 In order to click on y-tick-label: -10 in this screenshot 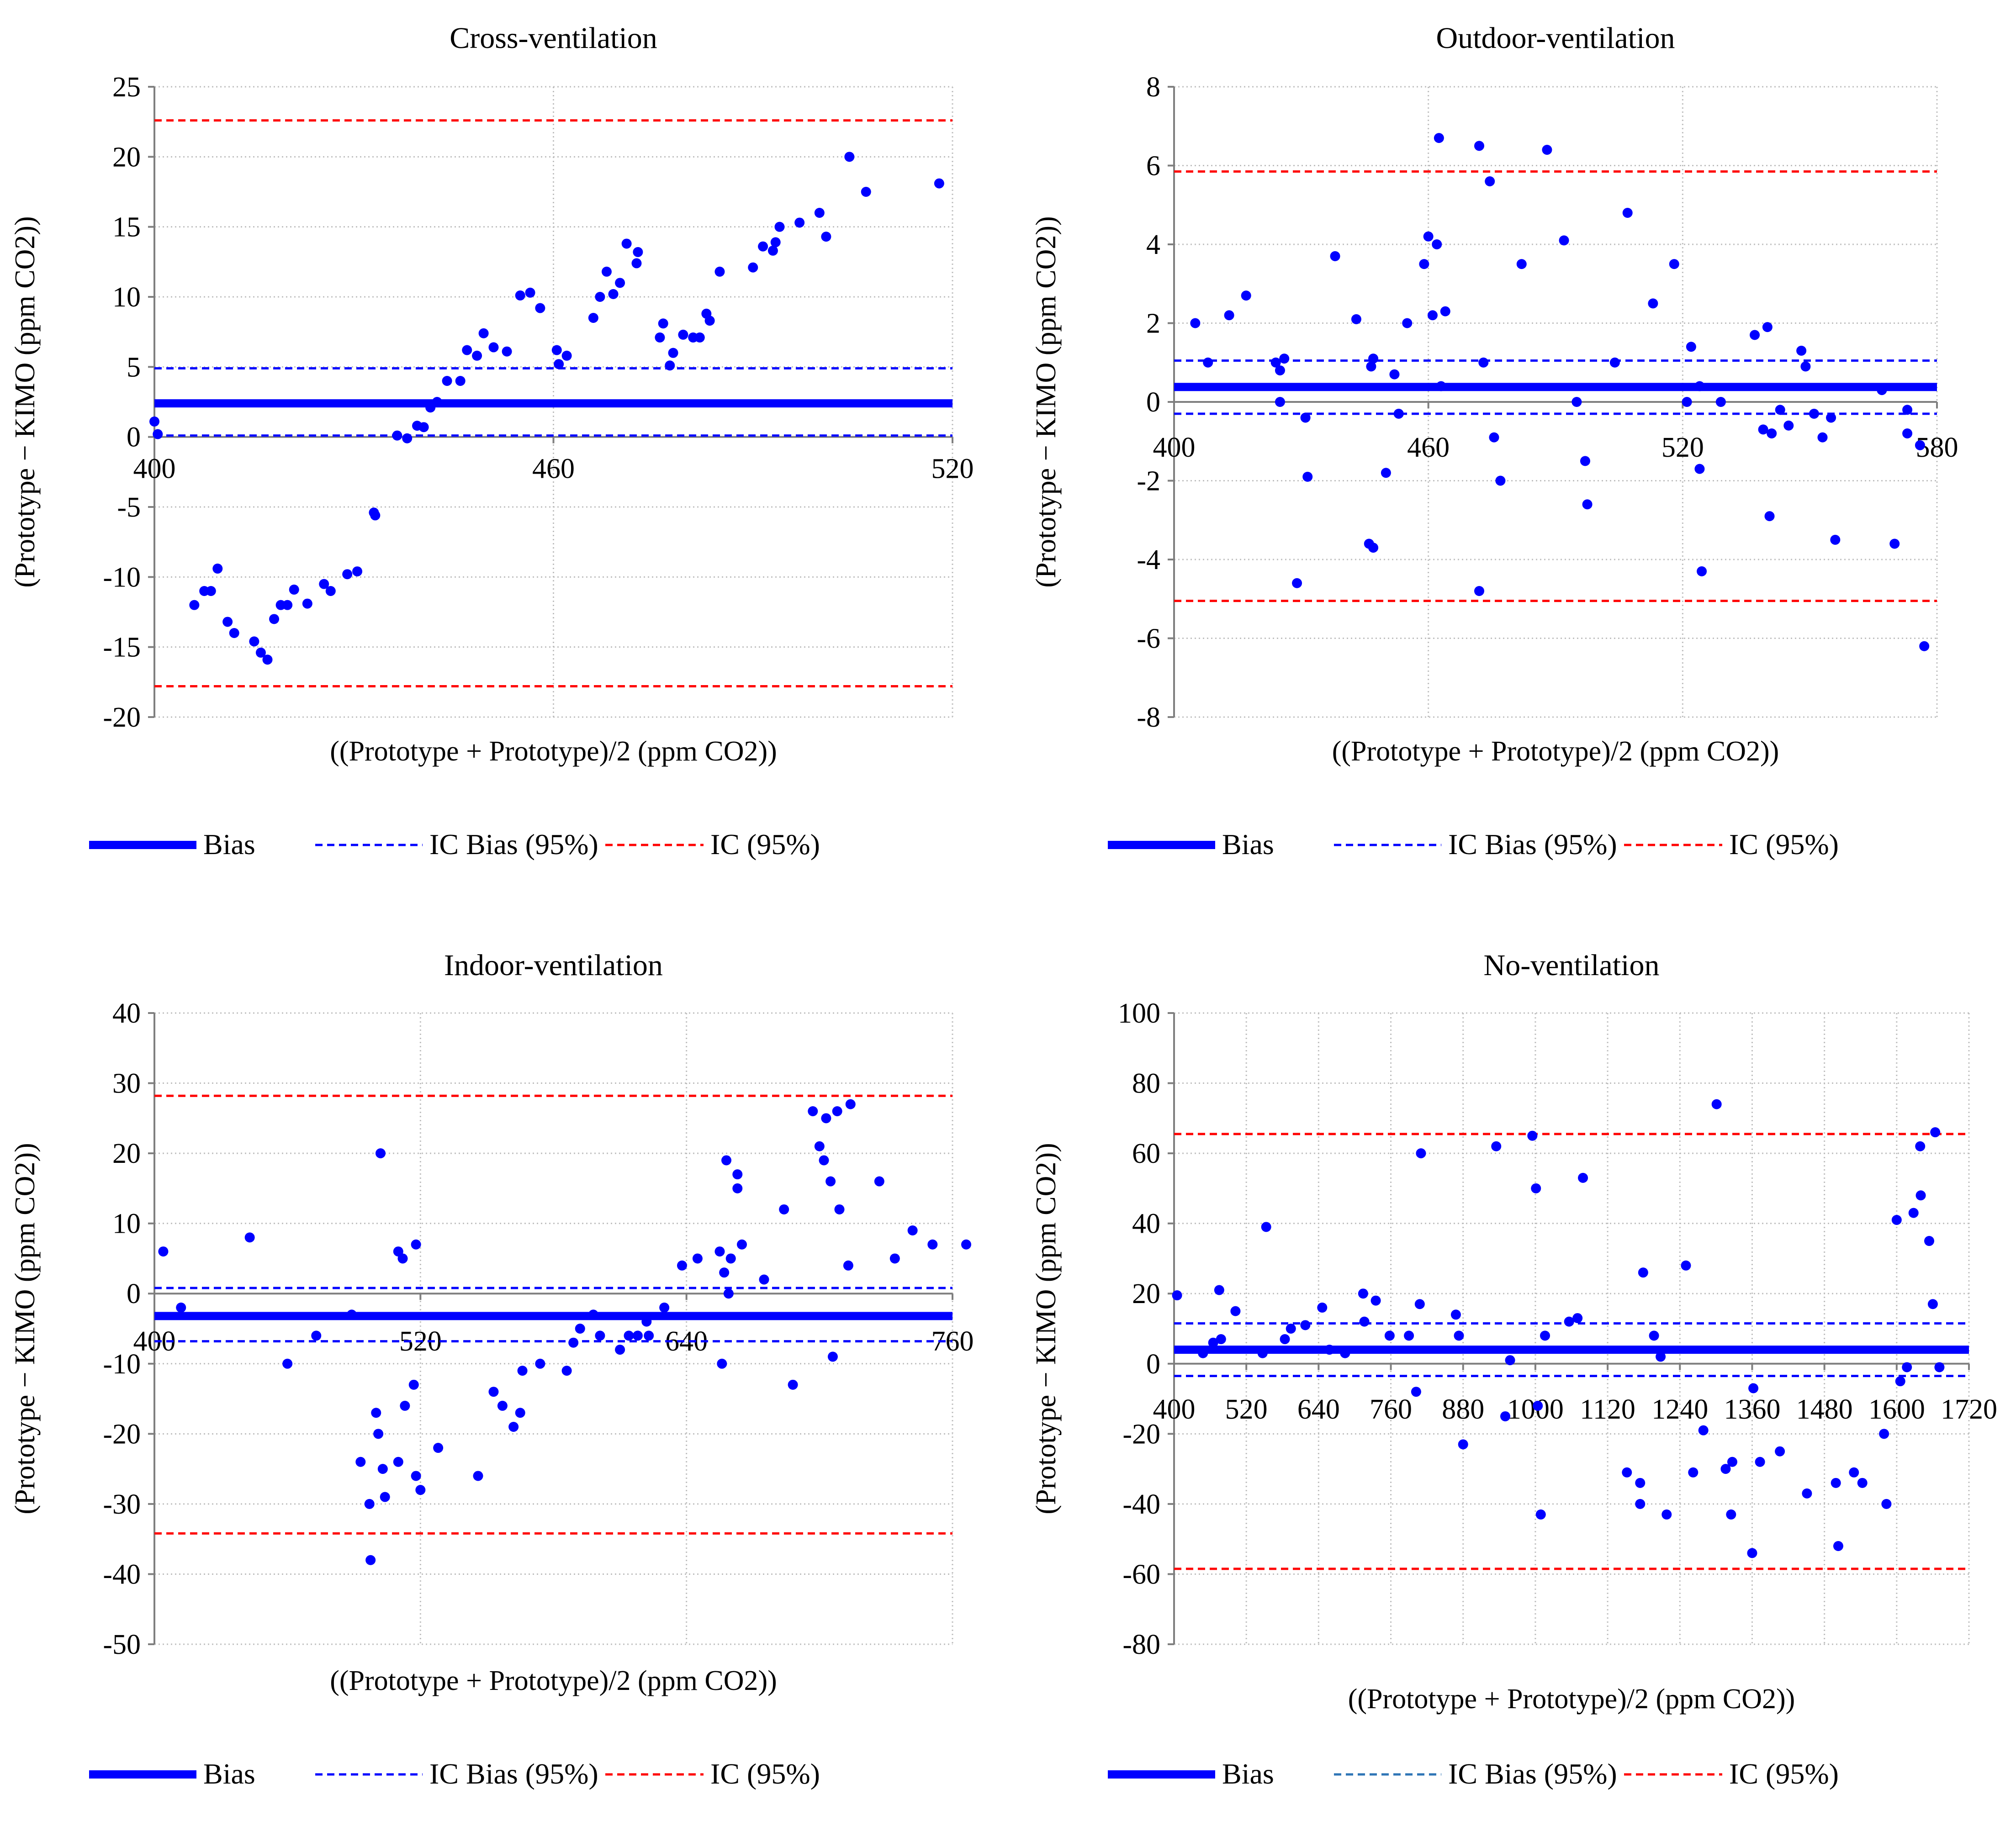, I will do `click(122, 1364)`.